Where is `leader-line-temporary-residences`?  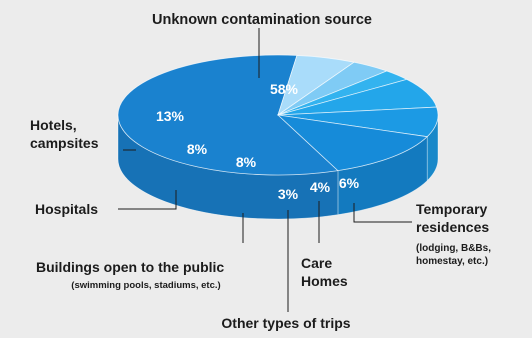
leader-line-temporary-residences is located at coordinates (382, 213).